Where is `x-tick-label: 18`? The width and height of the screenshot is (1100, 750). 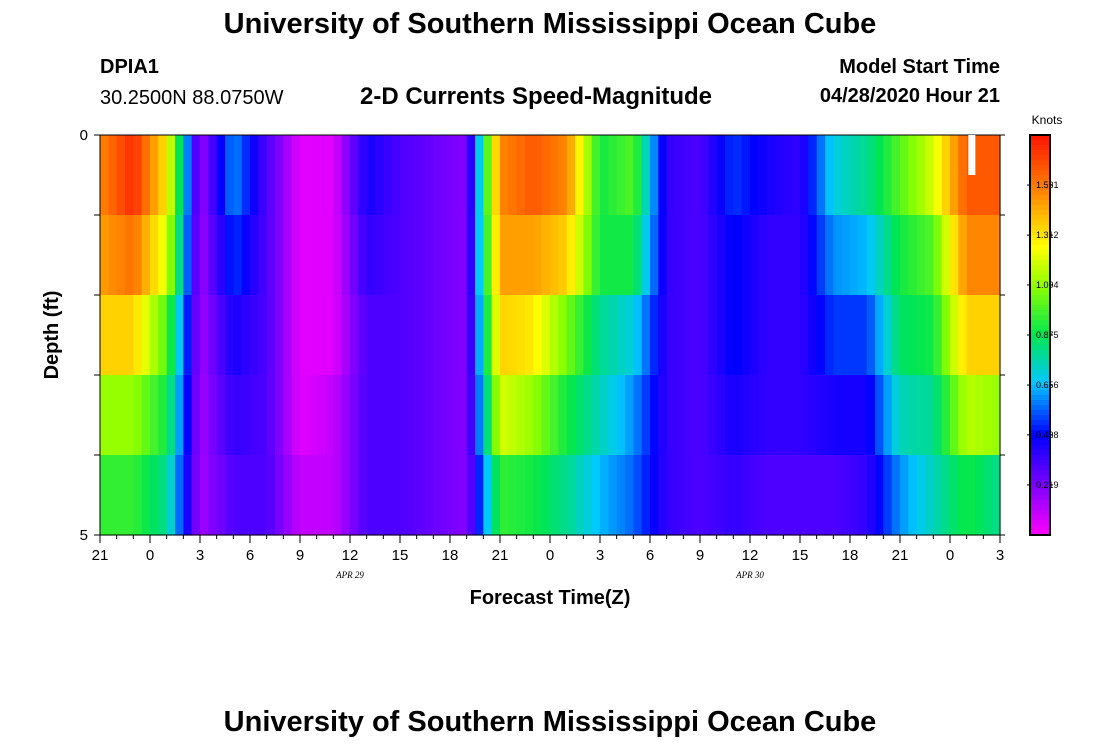
x-tick-label: 18 is located at coordinates (850, 555).